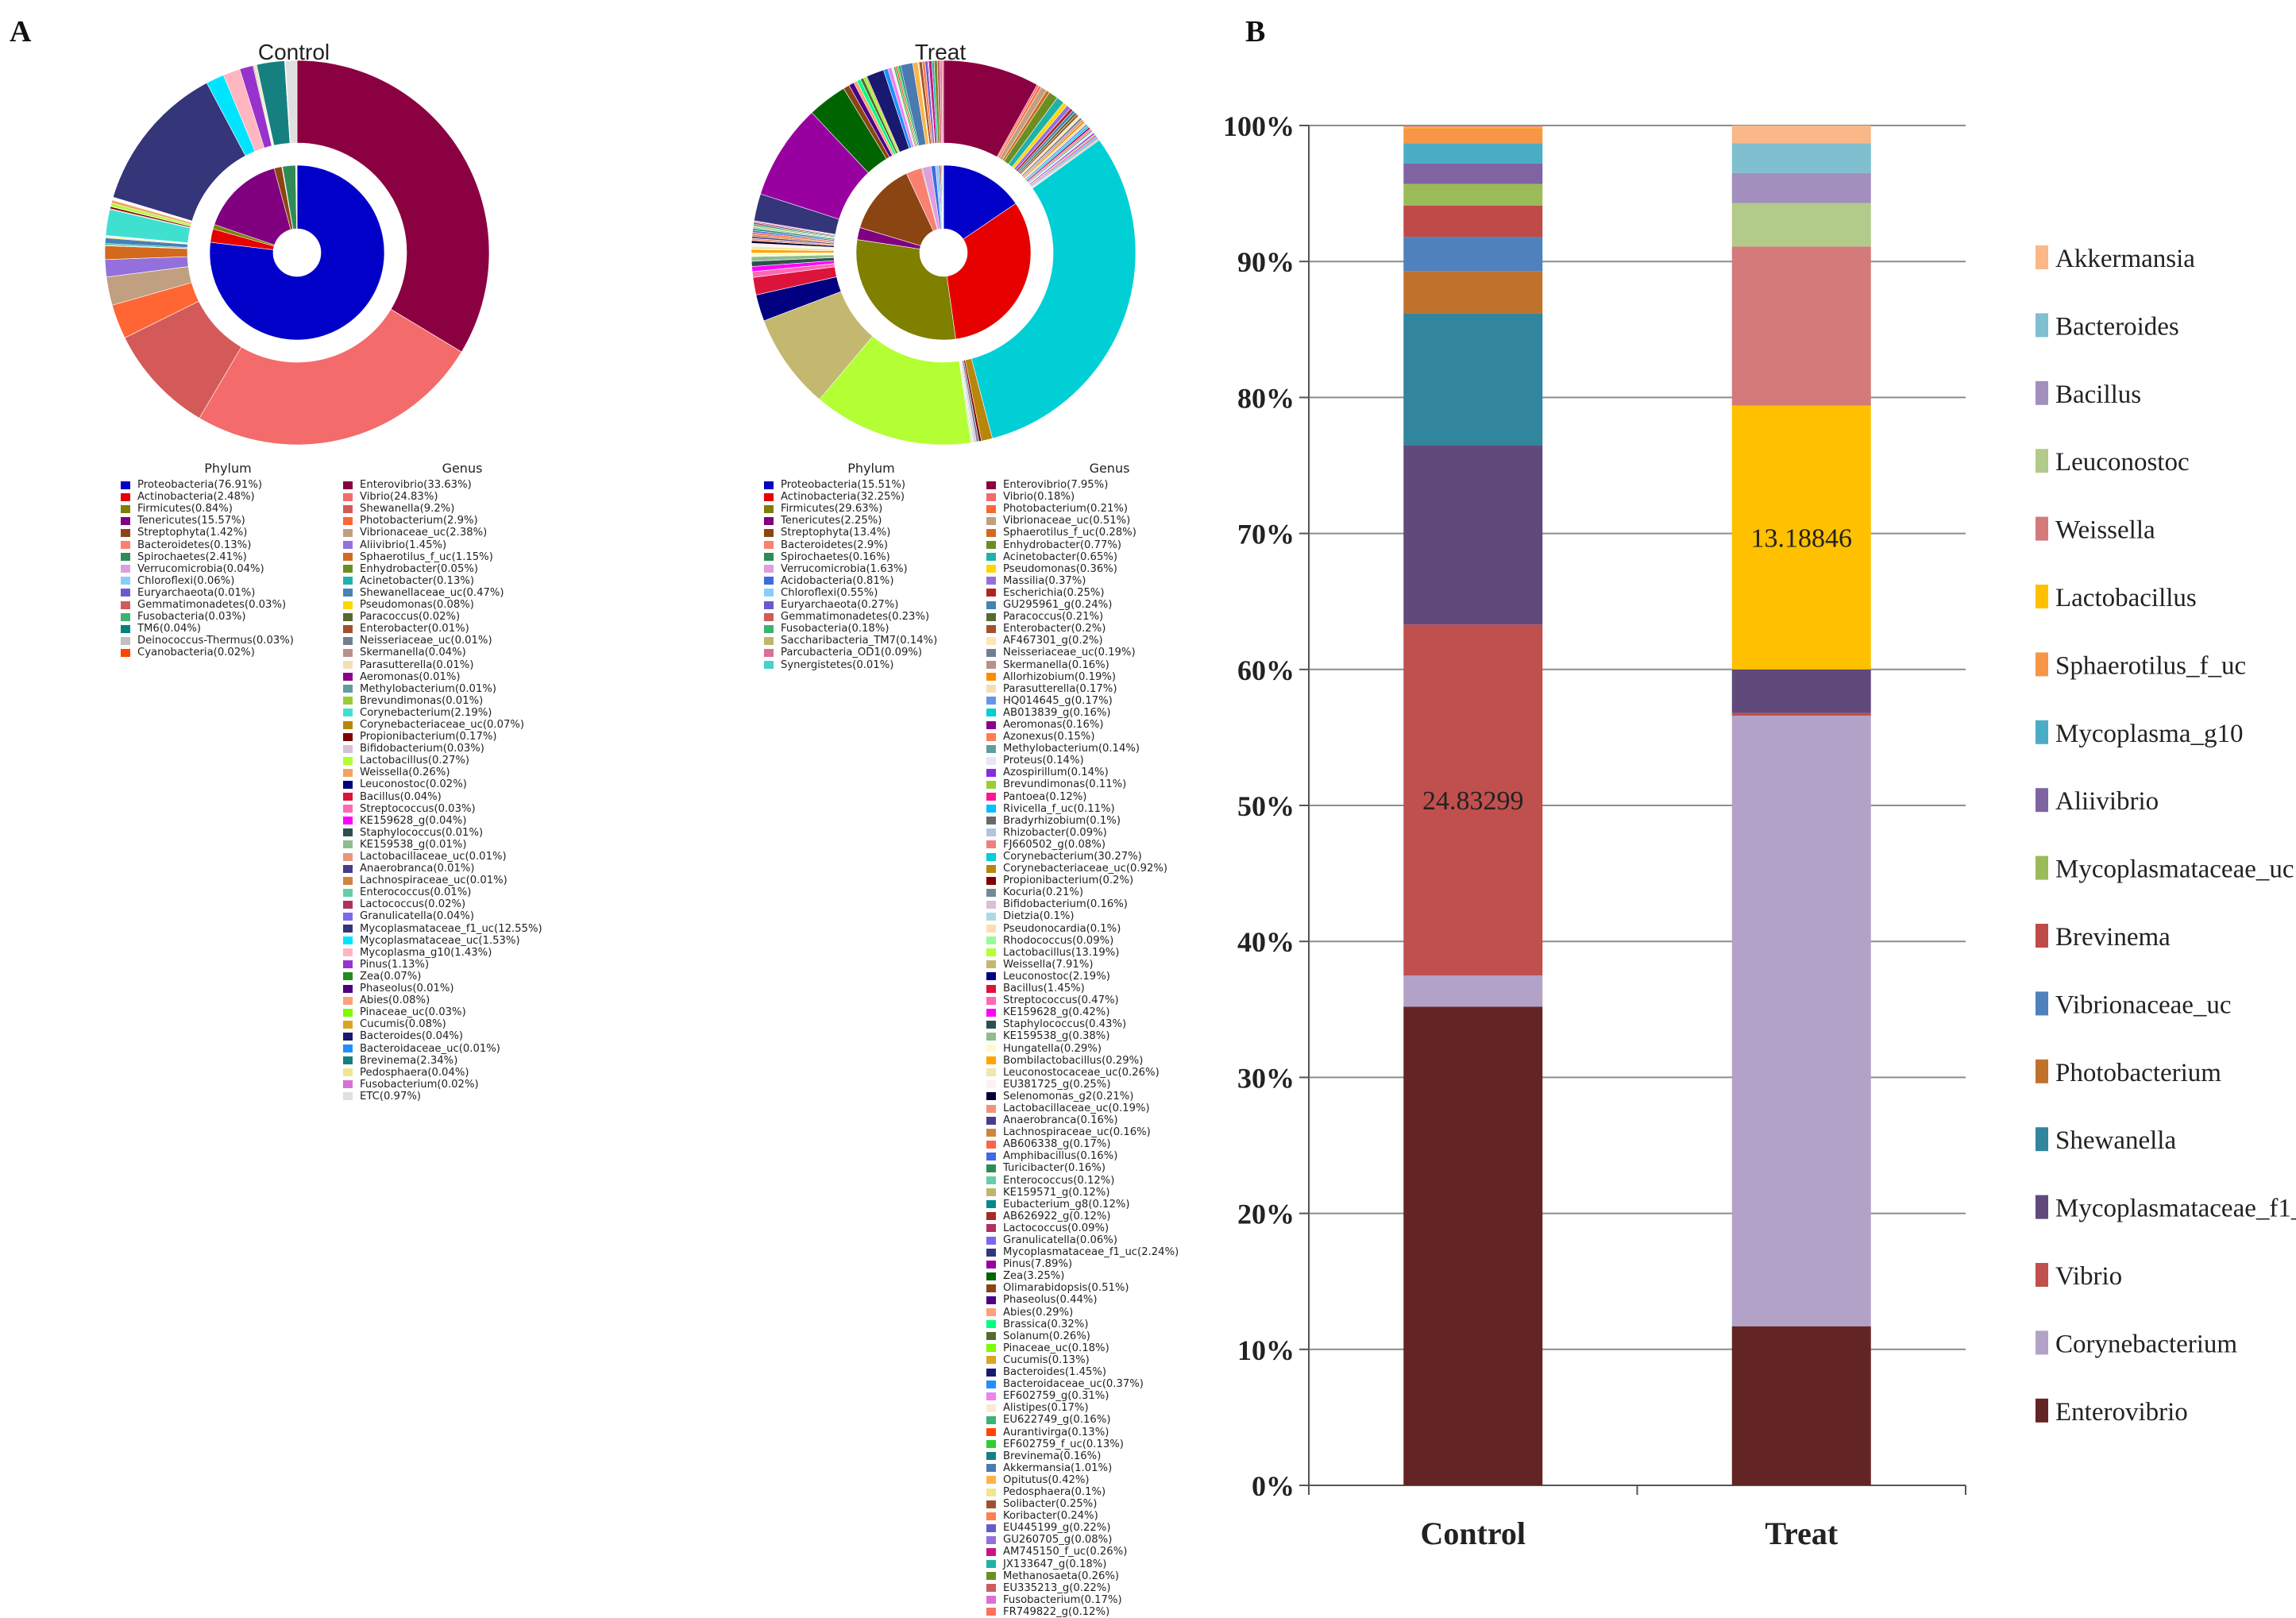 Image resolution: width=2296 pixels, height=1618 pixels. What do you see at coordinates (462, 1036) in the screenshot?
I see `control-genus-legend-item: Bacteroides(0.04%)` at bounding box center [462, 1036].